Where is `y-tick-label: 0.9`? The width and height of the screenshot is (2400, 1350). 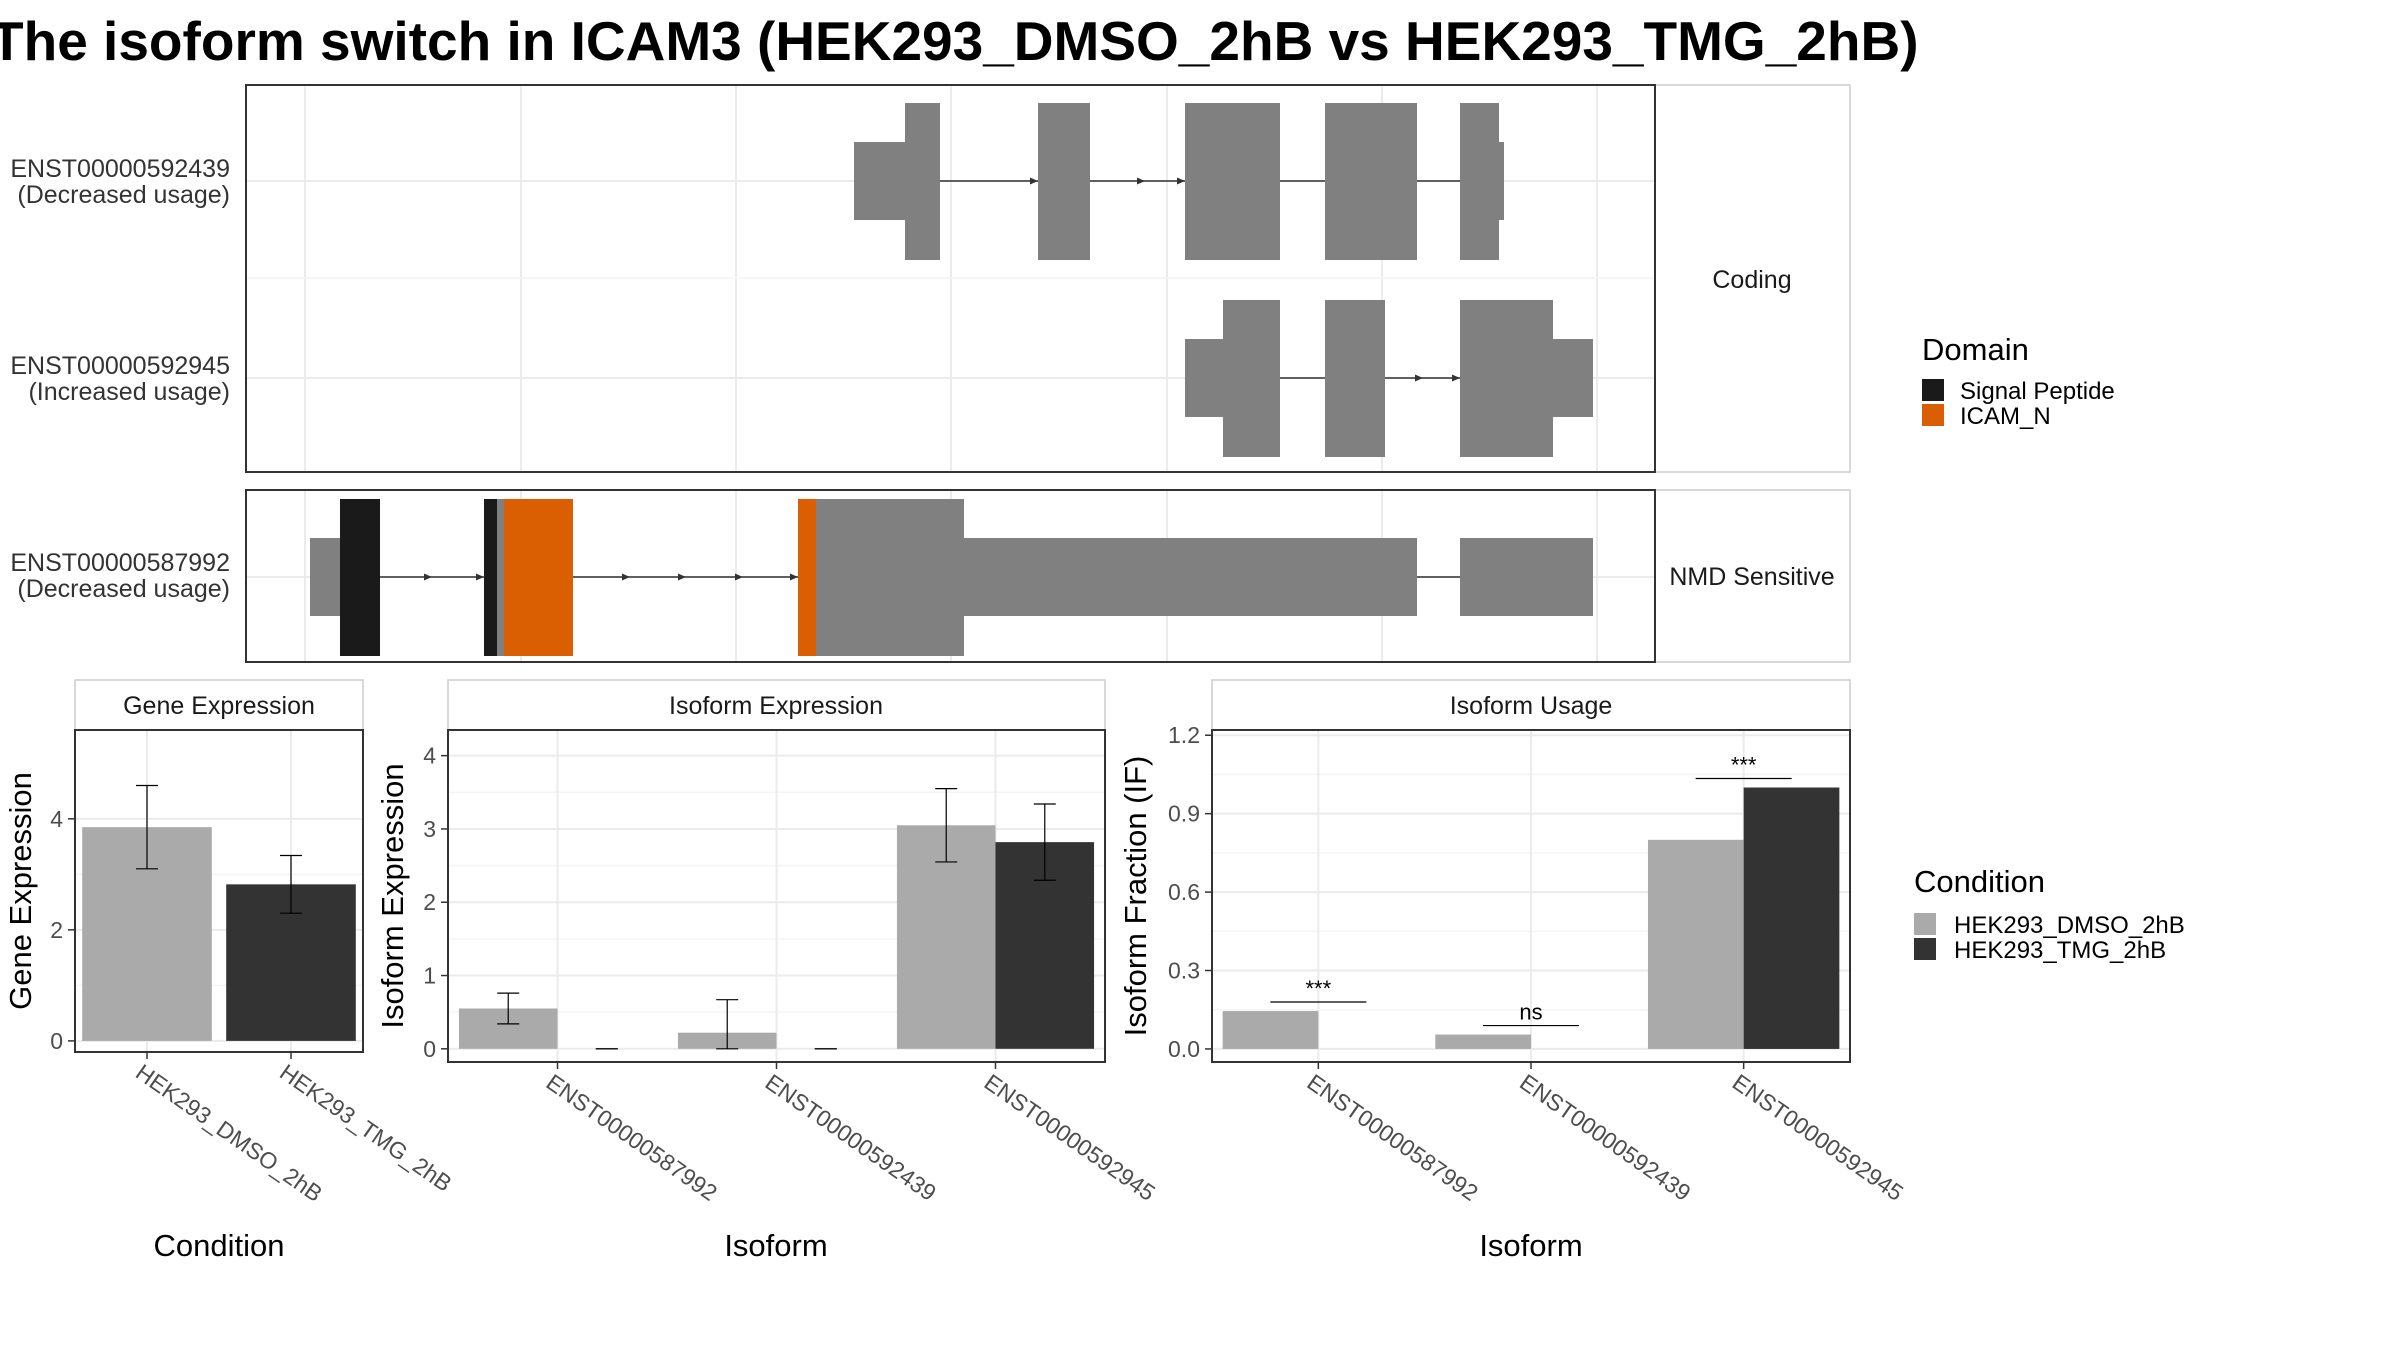 y-tick-label: 0.9 is located at coordinates (1184, 814).